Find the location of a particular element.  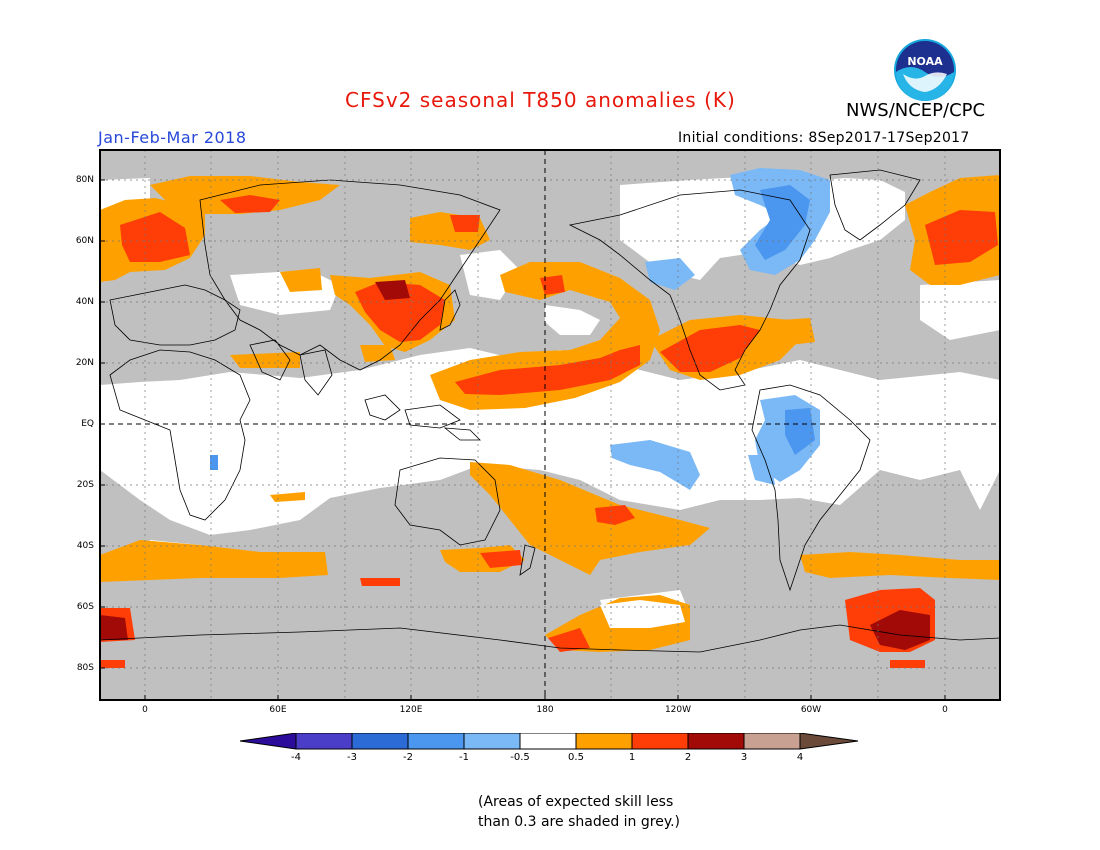

colorbar is located at coordinates (549, 741).